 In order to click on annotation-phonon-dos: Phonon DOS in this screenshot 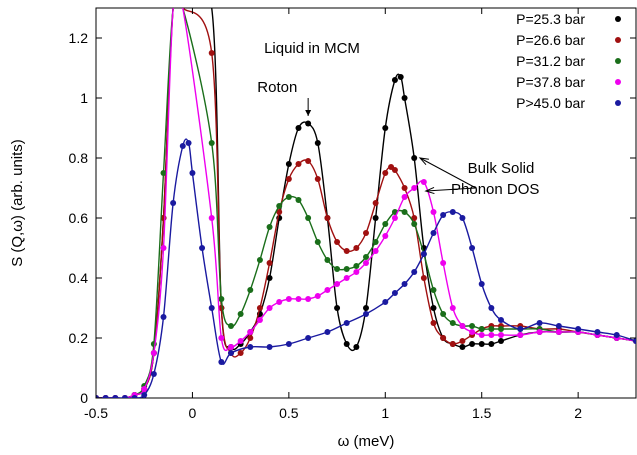, I will do `click(495, 189)`.